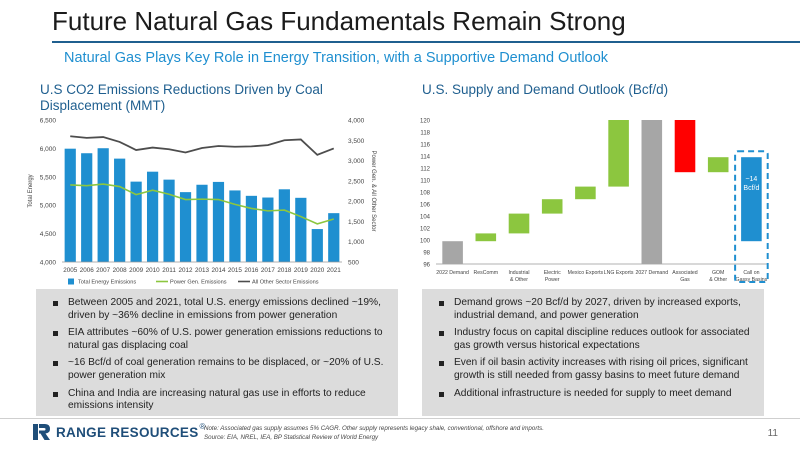  I want to click on y-tick-label: 118, so click(425, 133).